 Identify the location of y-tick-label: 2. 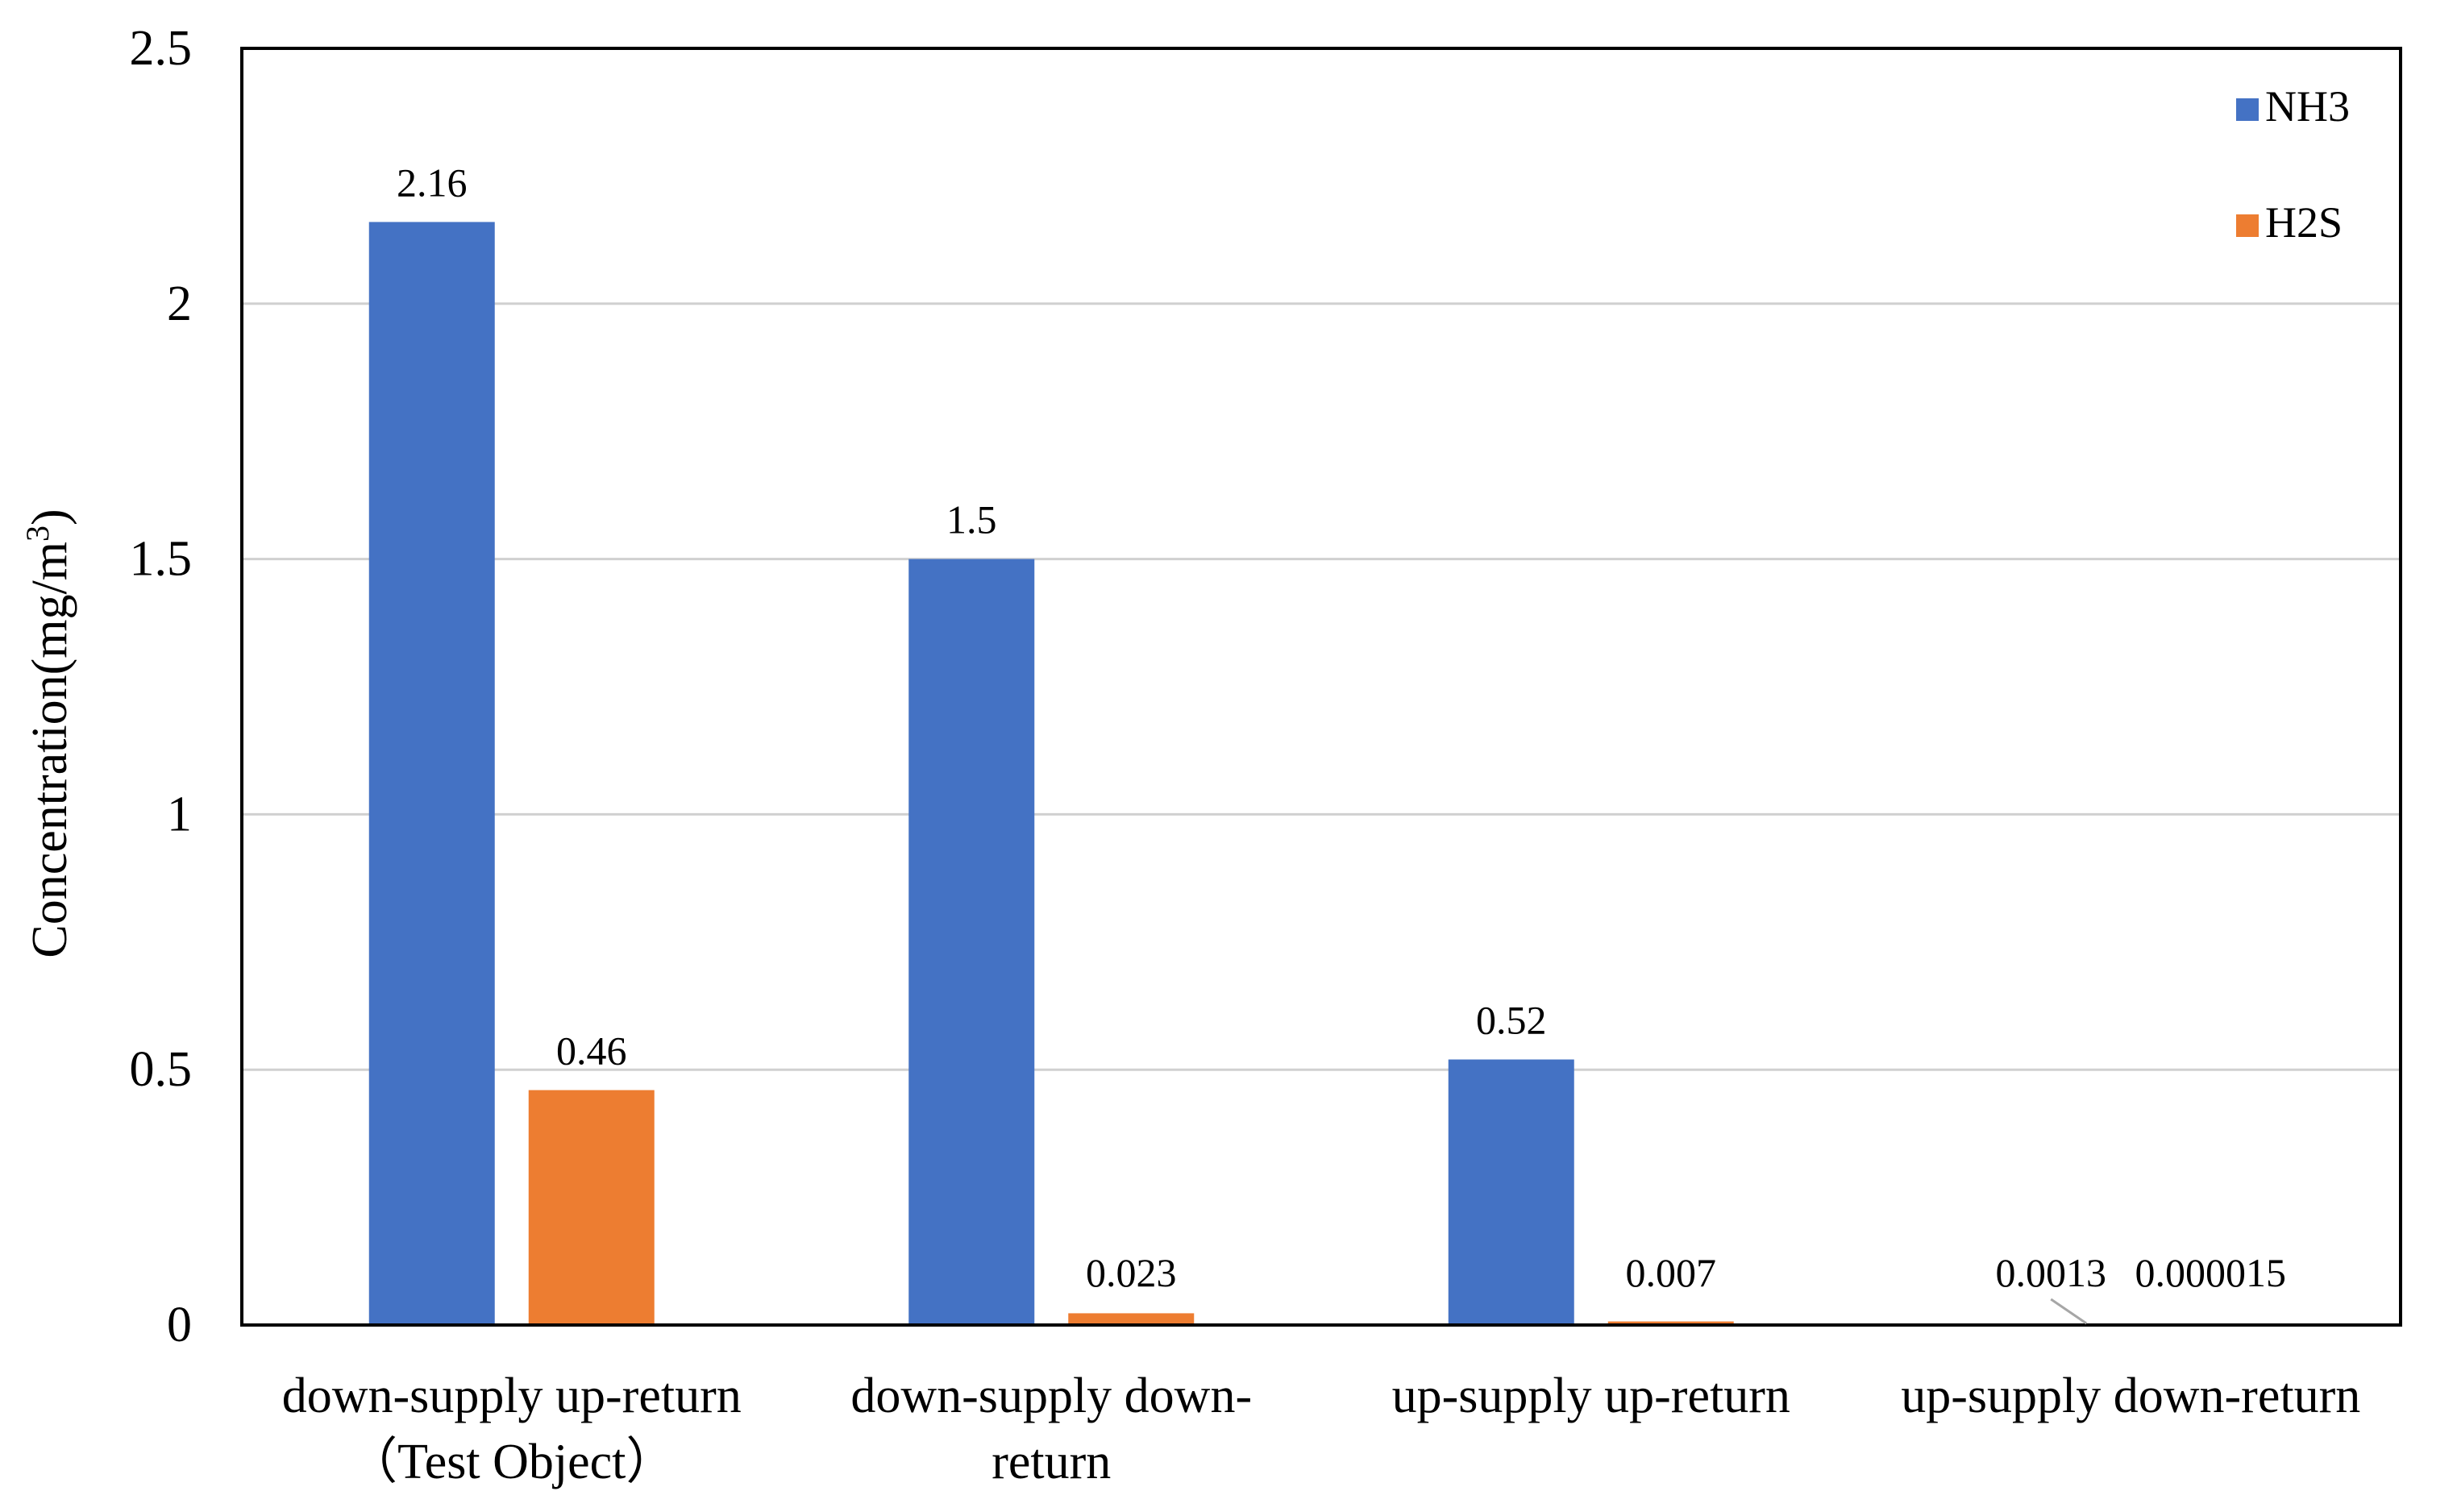
(180, 303).